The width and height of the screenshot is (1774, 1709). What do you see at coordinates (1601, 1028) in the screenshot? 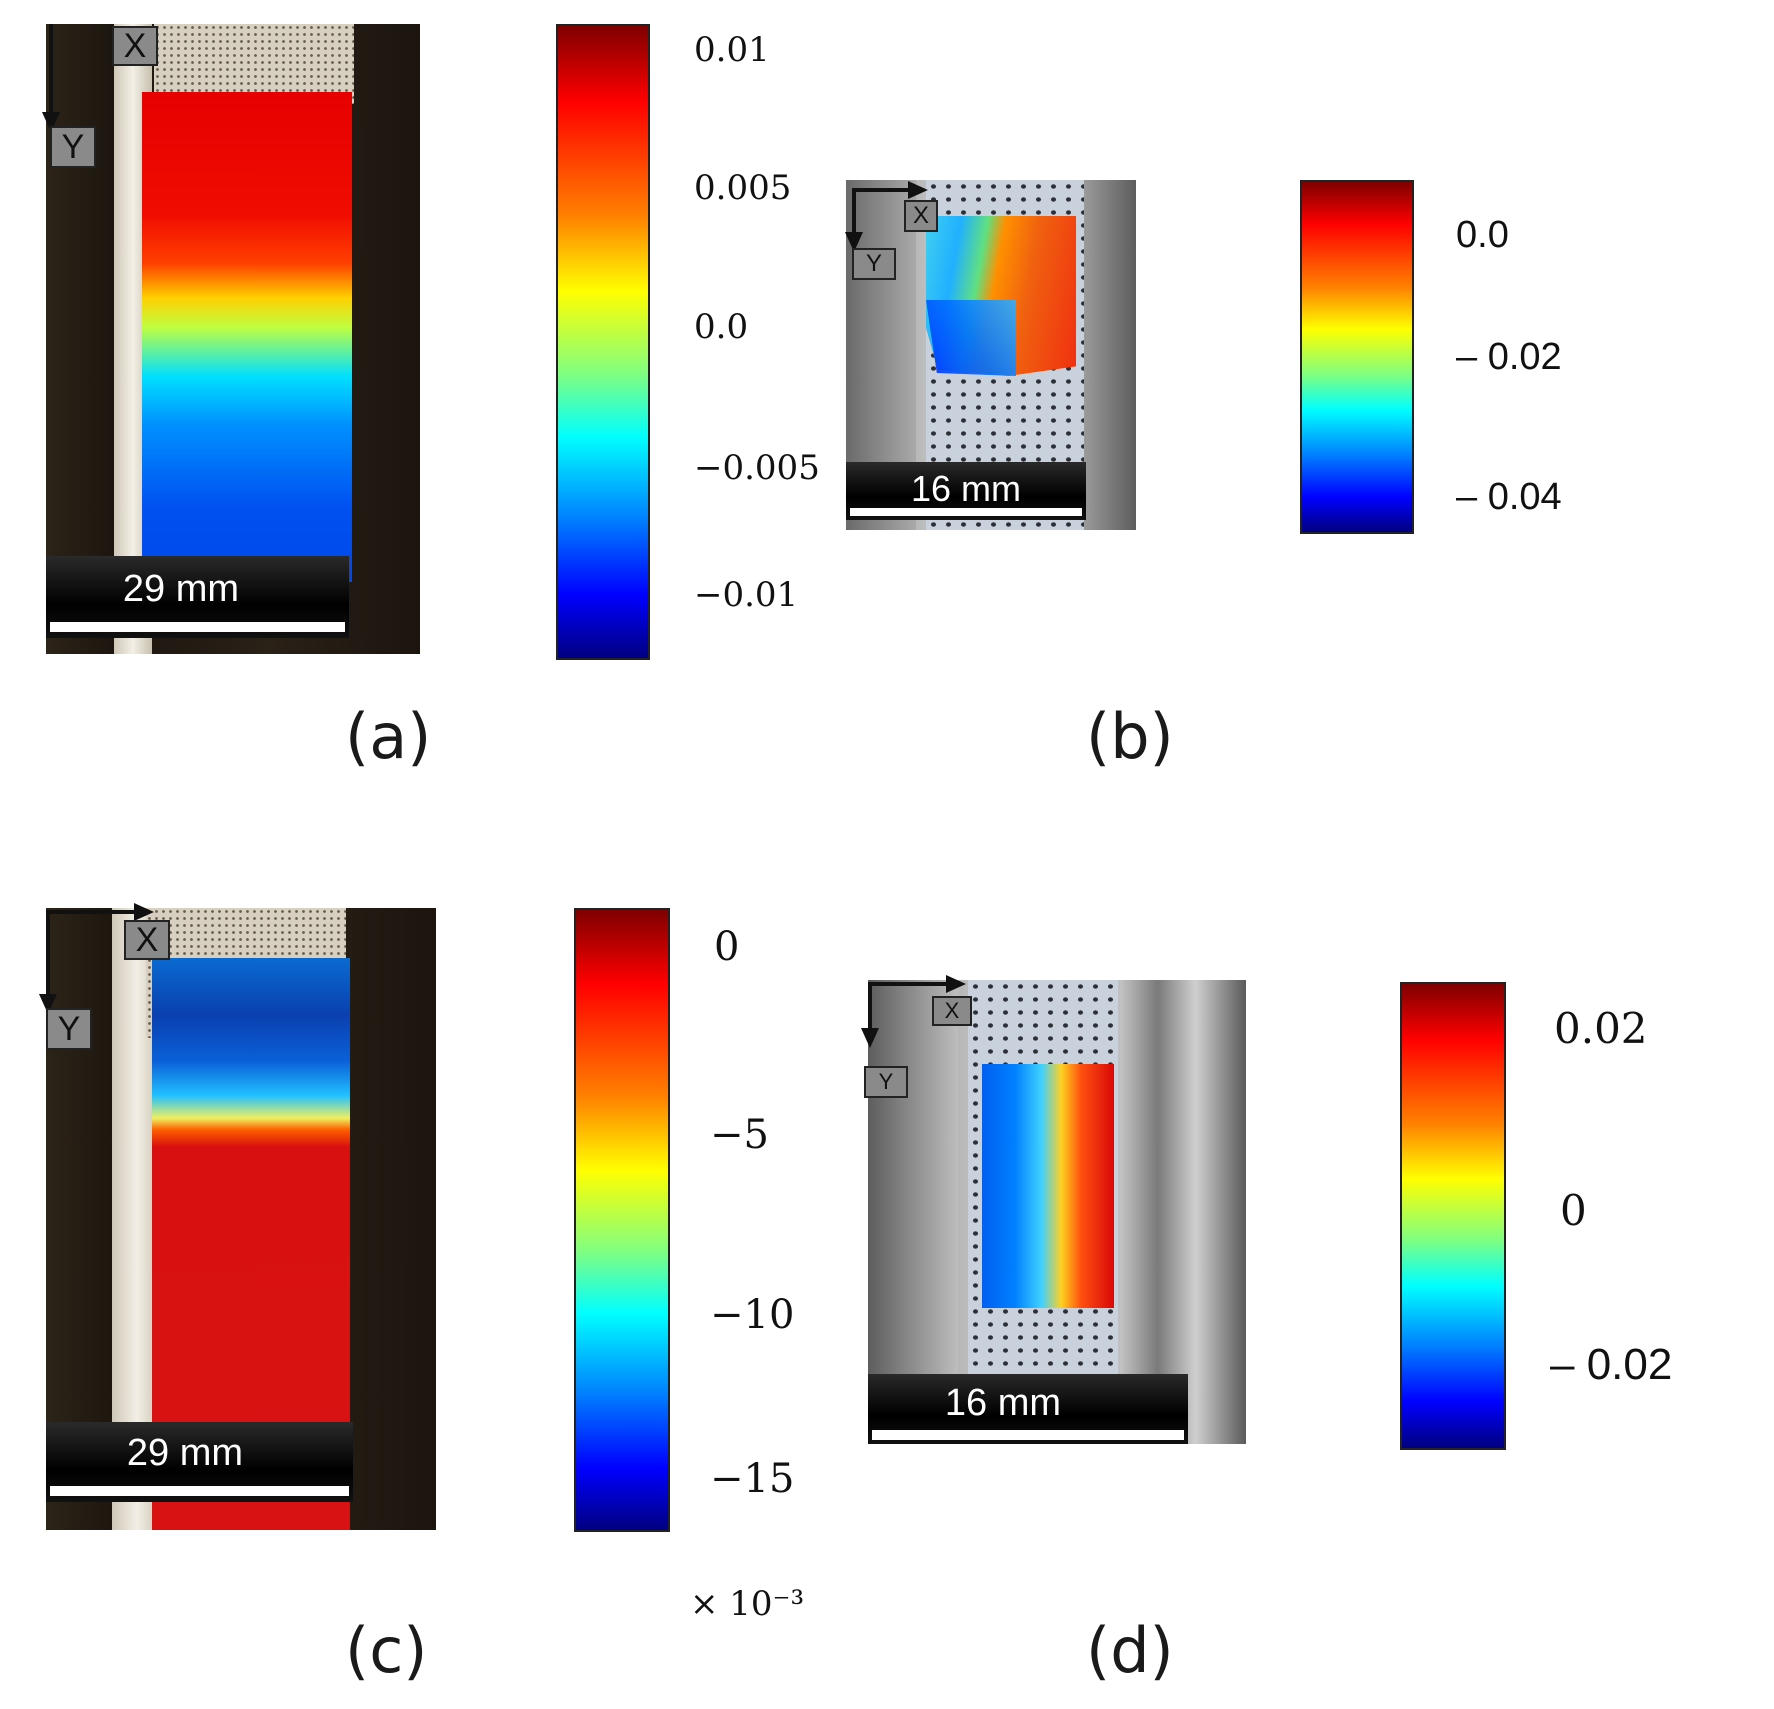
I see `colorbar-tick-label: 0.02` at bounding box center [1601, 1028].